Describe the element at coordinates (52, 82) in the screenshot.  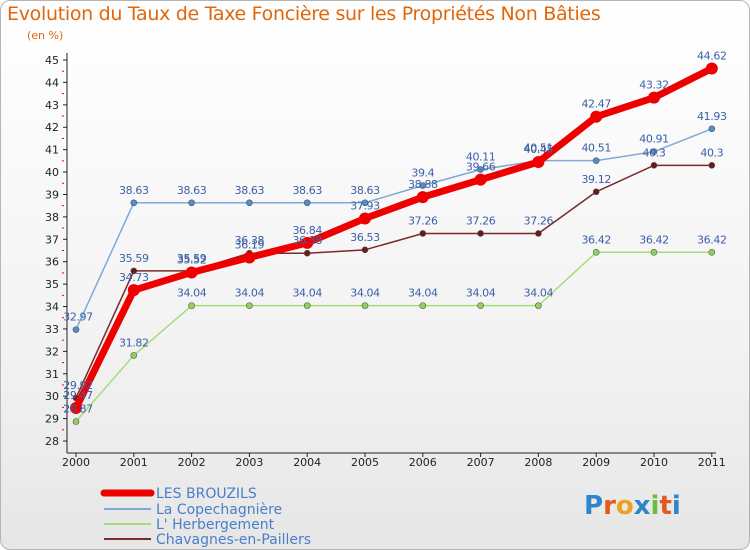
I see `y-tick-label: 44` at that location.